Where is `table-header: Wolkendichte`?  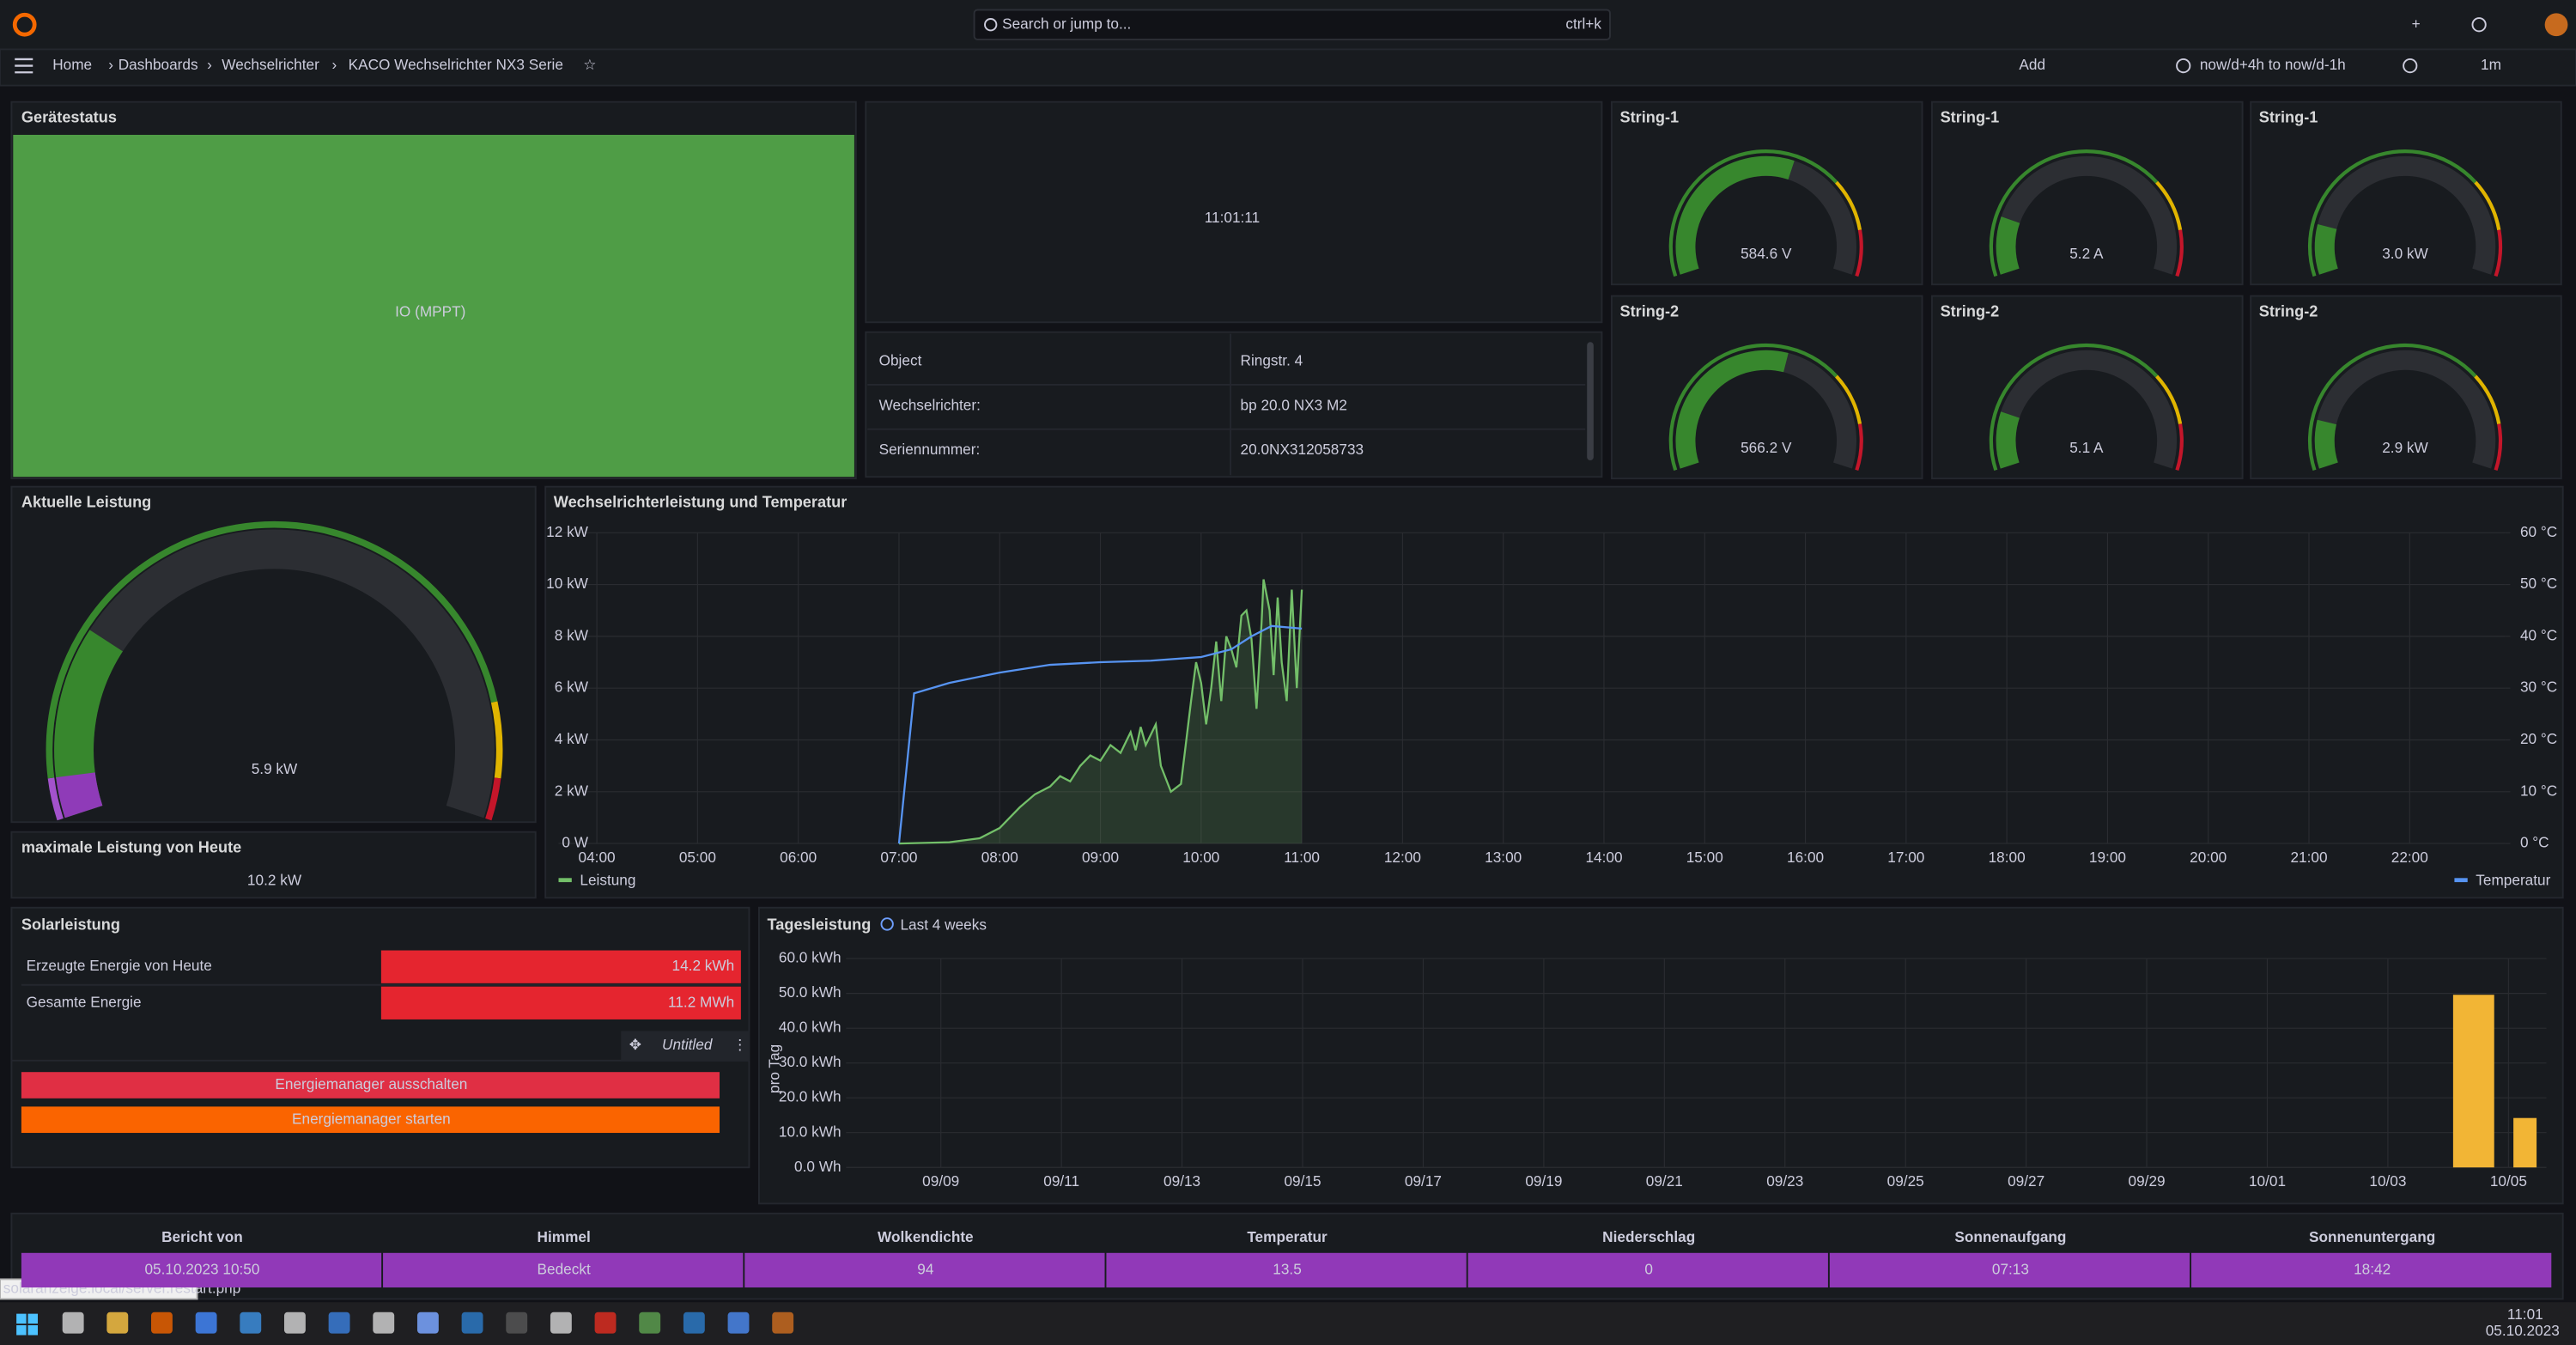
table-header: Wolkendichte is located at coordinates (926, 1237).